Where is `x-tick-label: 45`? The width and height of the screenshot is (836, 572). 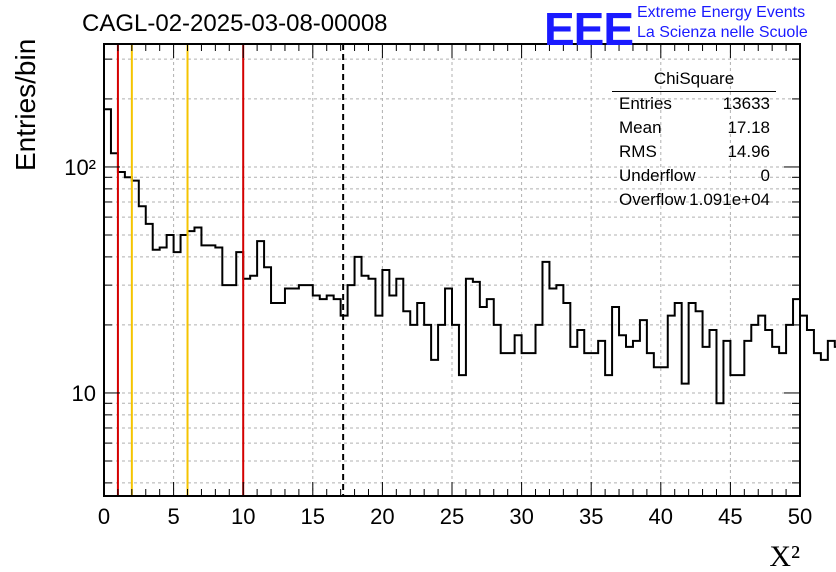
x-tick-label: 45 is located at coordinates (730, 516).